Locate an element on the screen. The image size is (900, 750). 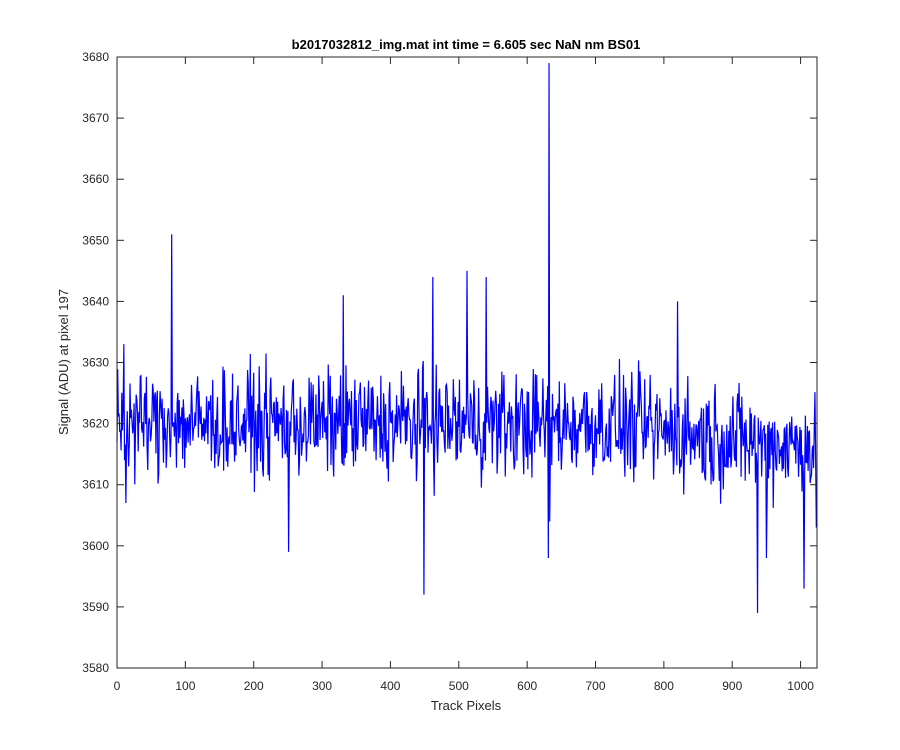
y-tick-label: 3590 is located at coordinates (95, 607).